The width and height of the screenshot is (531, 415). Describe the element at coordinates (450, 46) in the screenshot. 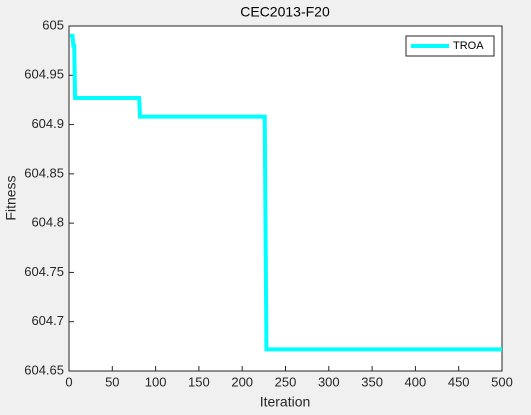

I see `legend-box` at that location.